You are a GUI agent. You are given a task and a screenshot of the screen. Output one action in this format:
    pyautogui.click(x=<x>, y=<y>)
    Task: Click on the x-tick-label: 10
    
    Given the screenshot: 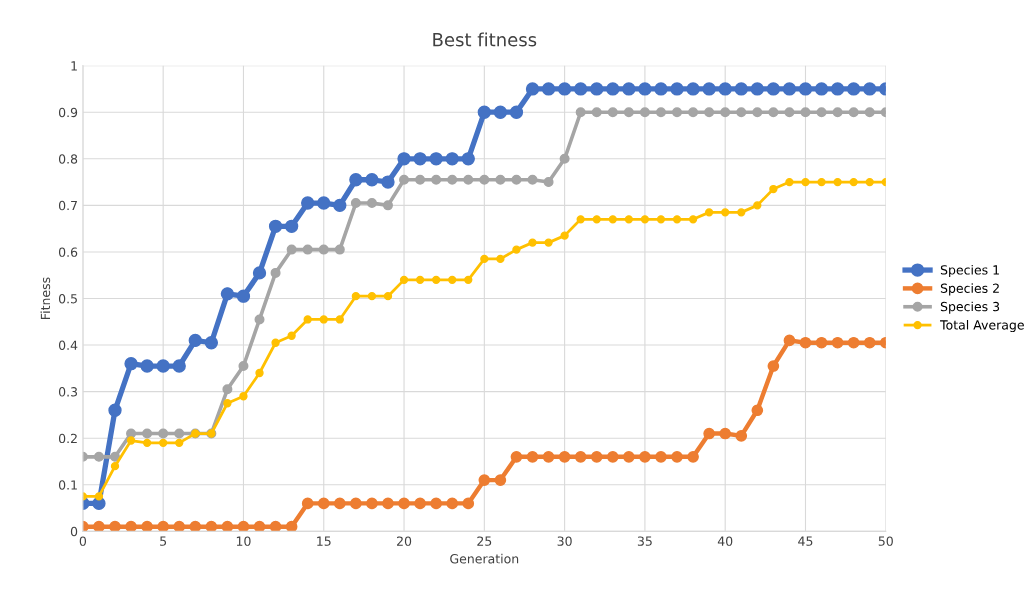 What is the action you would take?
    pyautogui.click(x=243, y=541)
    